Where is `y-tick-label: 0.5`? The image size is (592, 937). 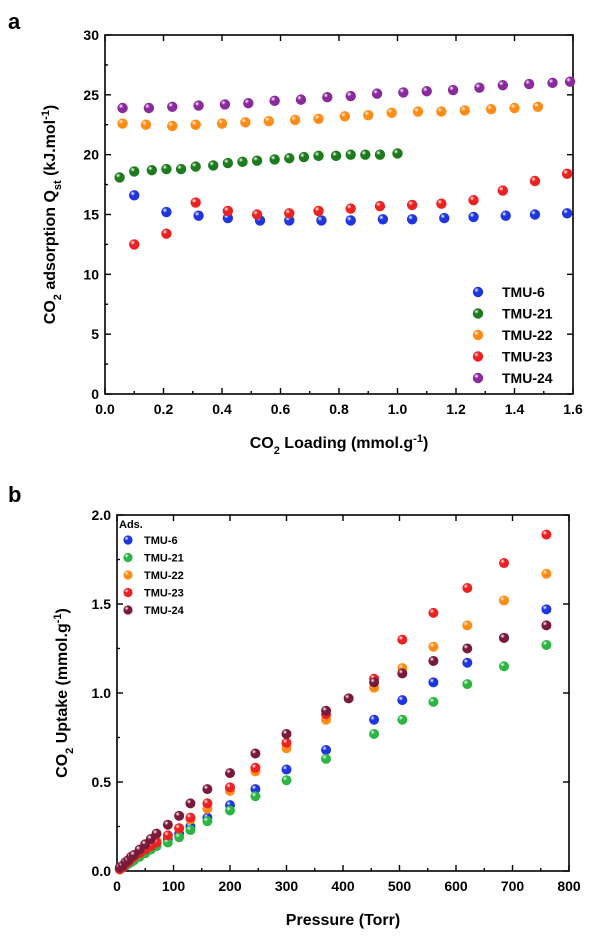 y-tick-label: 0.5 is located at coordinates (102, 782).